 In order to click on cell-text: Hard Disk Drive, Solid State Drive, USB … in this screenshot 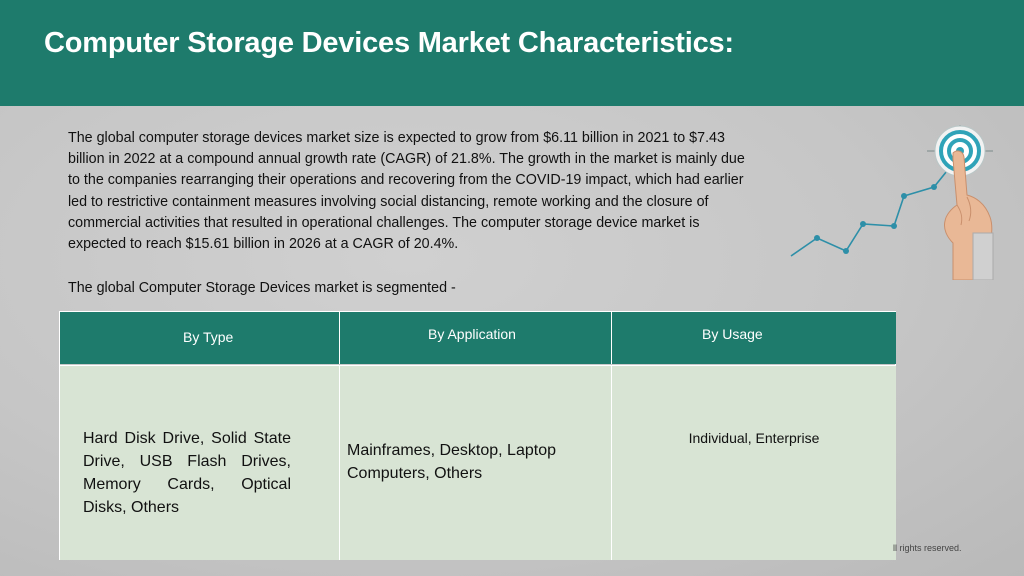, I will do `click(187, 473)`.